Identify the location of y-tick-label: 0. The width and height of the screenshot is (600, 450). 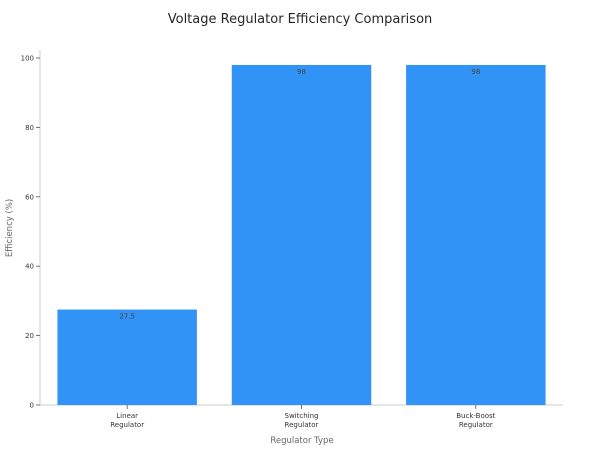
(32, 406).